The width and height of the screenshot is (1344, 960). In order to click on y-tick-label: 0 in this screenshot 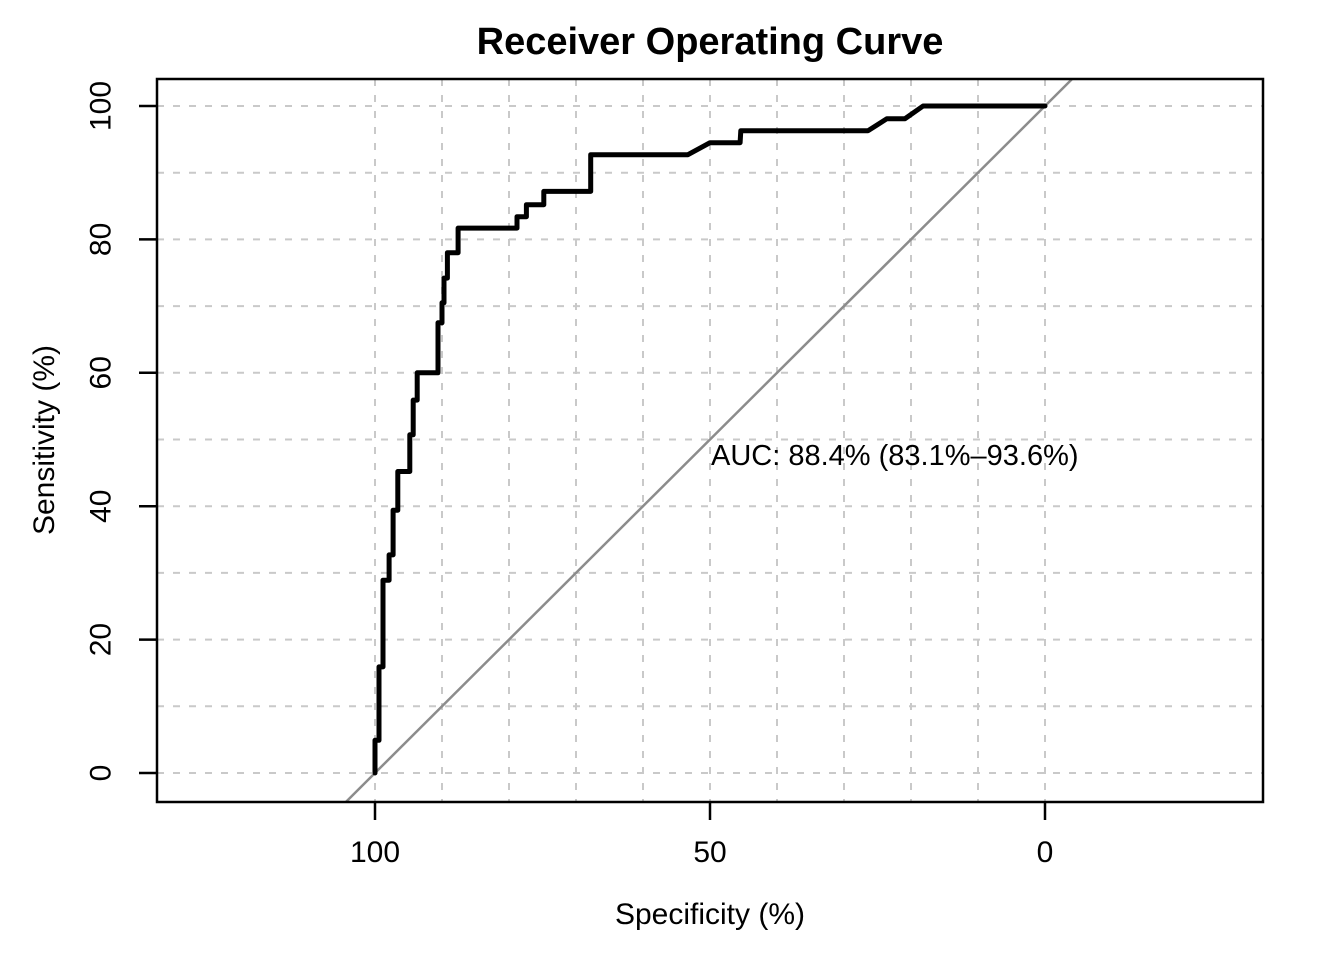, I will do `click(101, 773)`.